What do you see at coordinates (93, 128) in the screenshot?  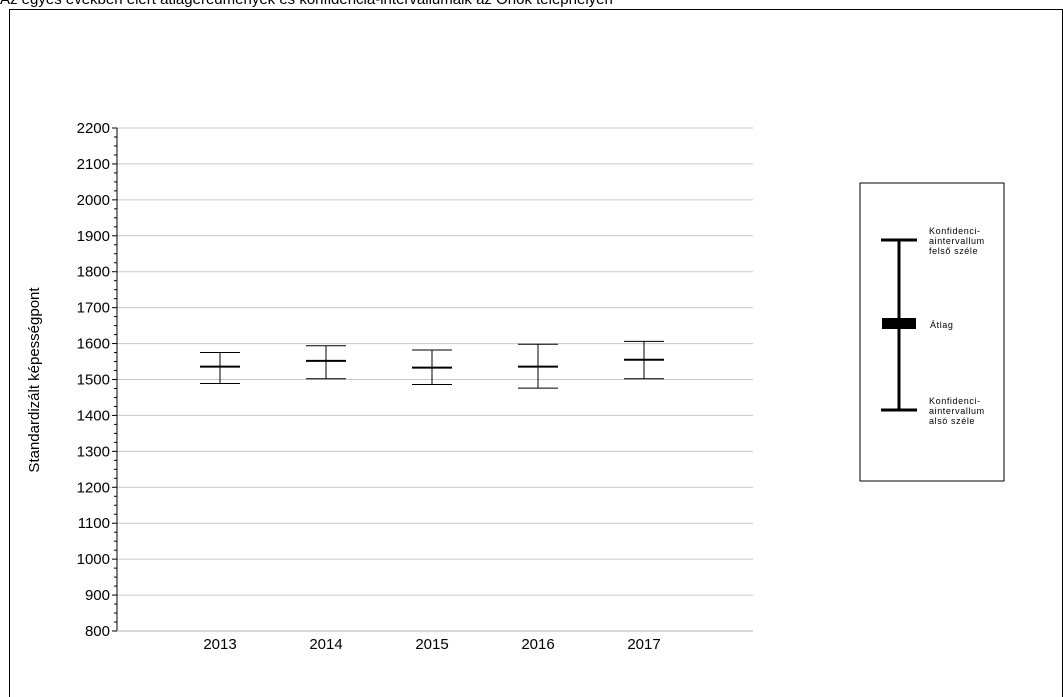 I see `y-tick-label: 2200` at bounding box center [93, 128].